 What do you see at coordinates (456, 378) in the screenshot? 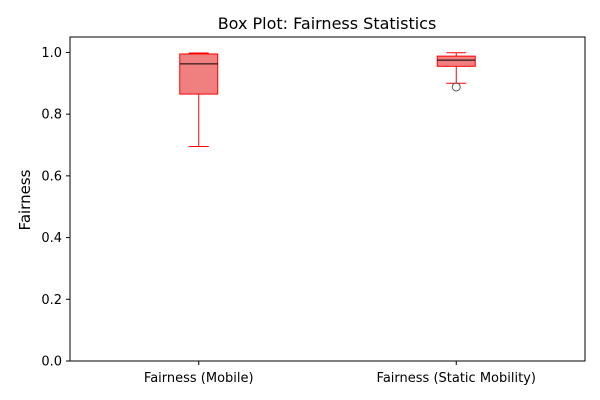
I see `x-tick-label: Fairness (Static Mobility)` at bounding box center [456, 378].